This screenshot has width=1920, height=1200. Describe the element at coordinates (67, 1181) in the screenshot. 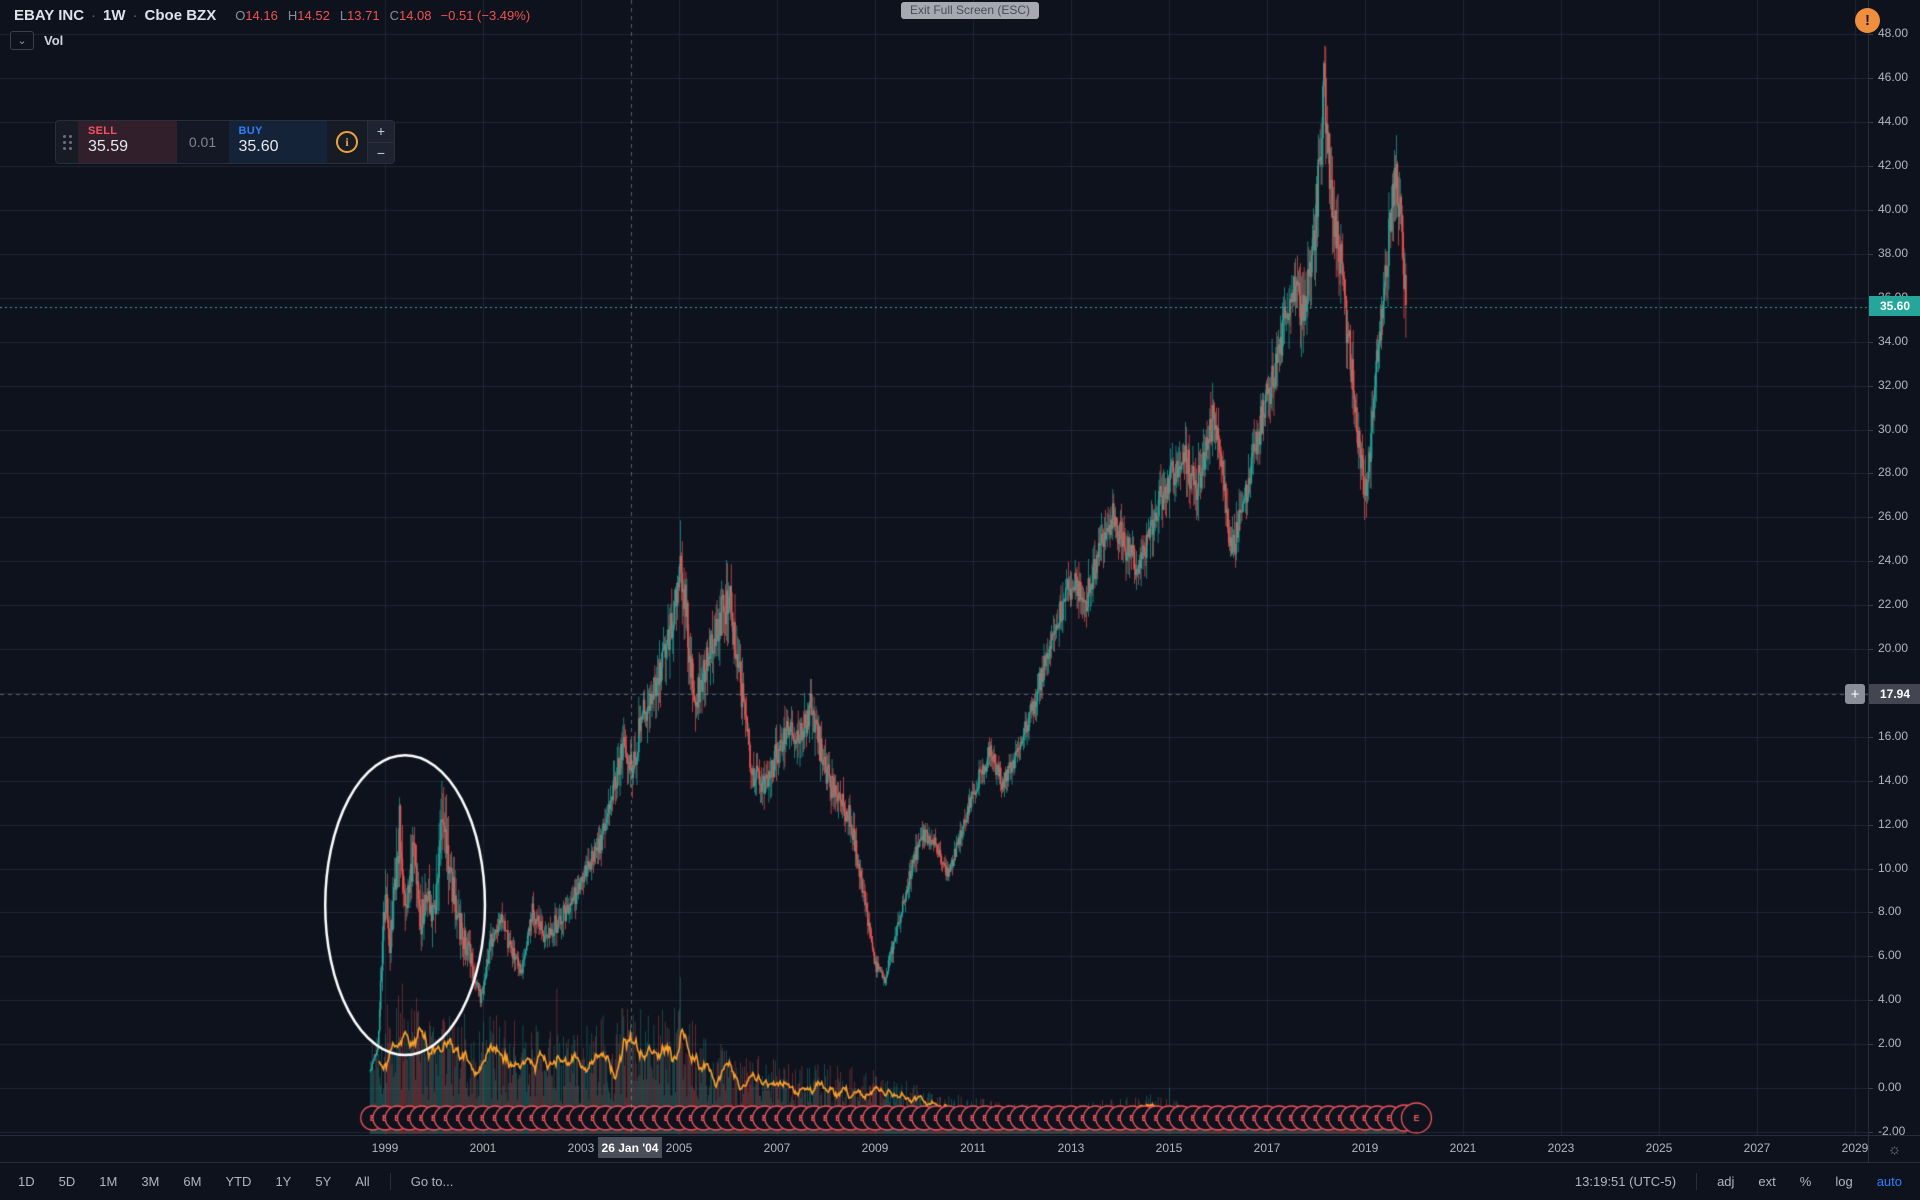

I see `range-button-5d: 5D` at that location.